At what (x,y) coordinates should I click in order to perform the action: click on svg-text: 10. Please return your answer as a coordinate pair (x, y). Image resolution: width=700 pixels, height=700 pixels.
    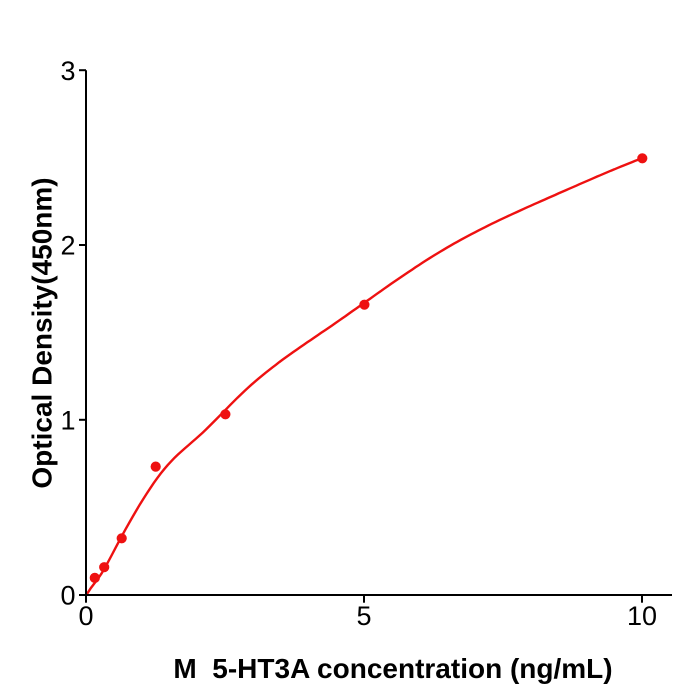
    Looking at the image, I should click on (642, 616).